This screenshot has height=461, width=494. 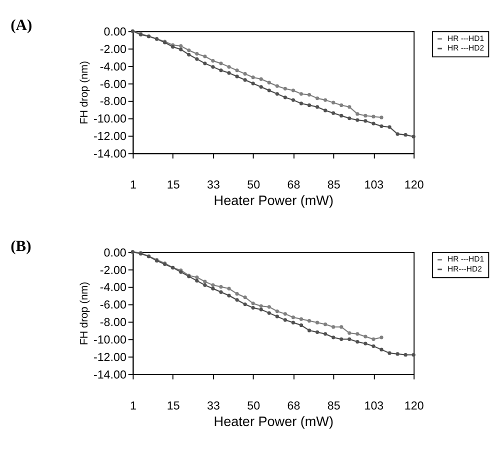 I want to click on chart-title: (A), so click(x=21, y=25).